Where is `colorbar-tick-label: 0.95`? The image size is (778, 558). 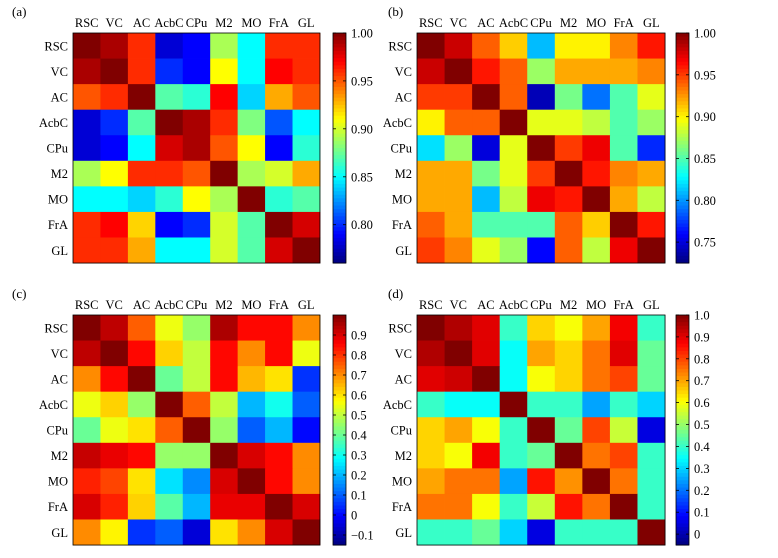
colorbar-tick-label: 0.95 is located at coordinates (705, 75).